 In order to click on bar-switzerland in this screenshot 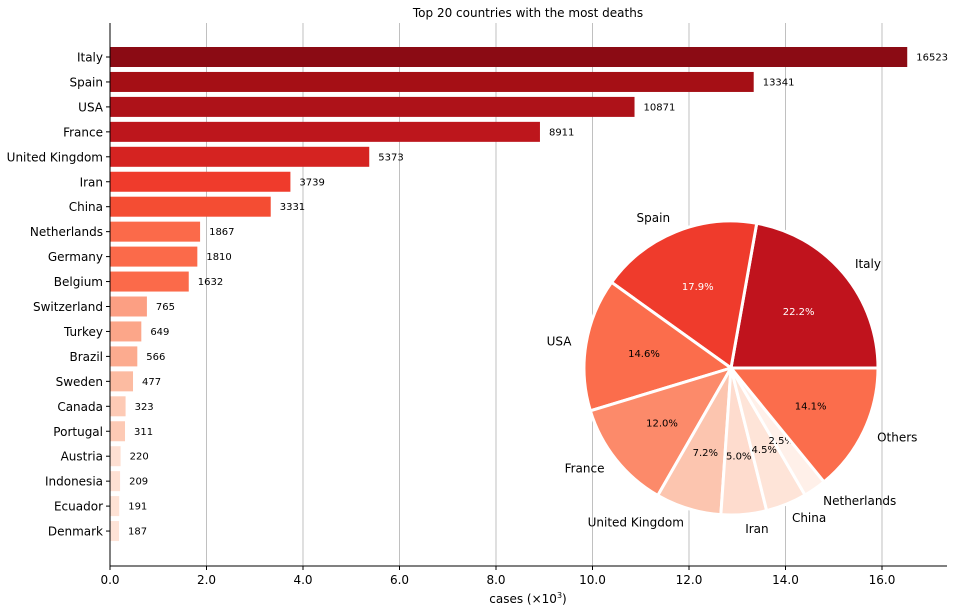, I will do `click(128, 306)`.